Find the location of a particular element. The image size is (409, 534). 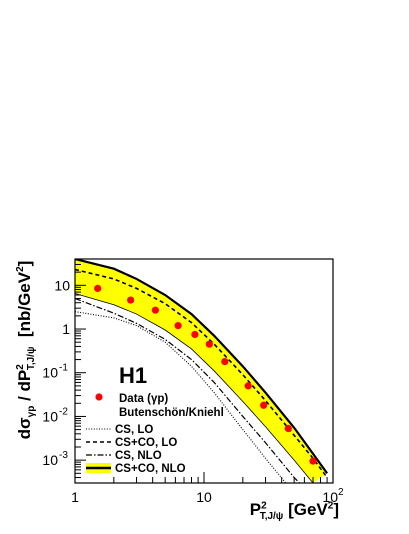

y-axis-label: dσγp / dP2T,J/ψ [nb/GeV2] is located at coordinates (26, 350).